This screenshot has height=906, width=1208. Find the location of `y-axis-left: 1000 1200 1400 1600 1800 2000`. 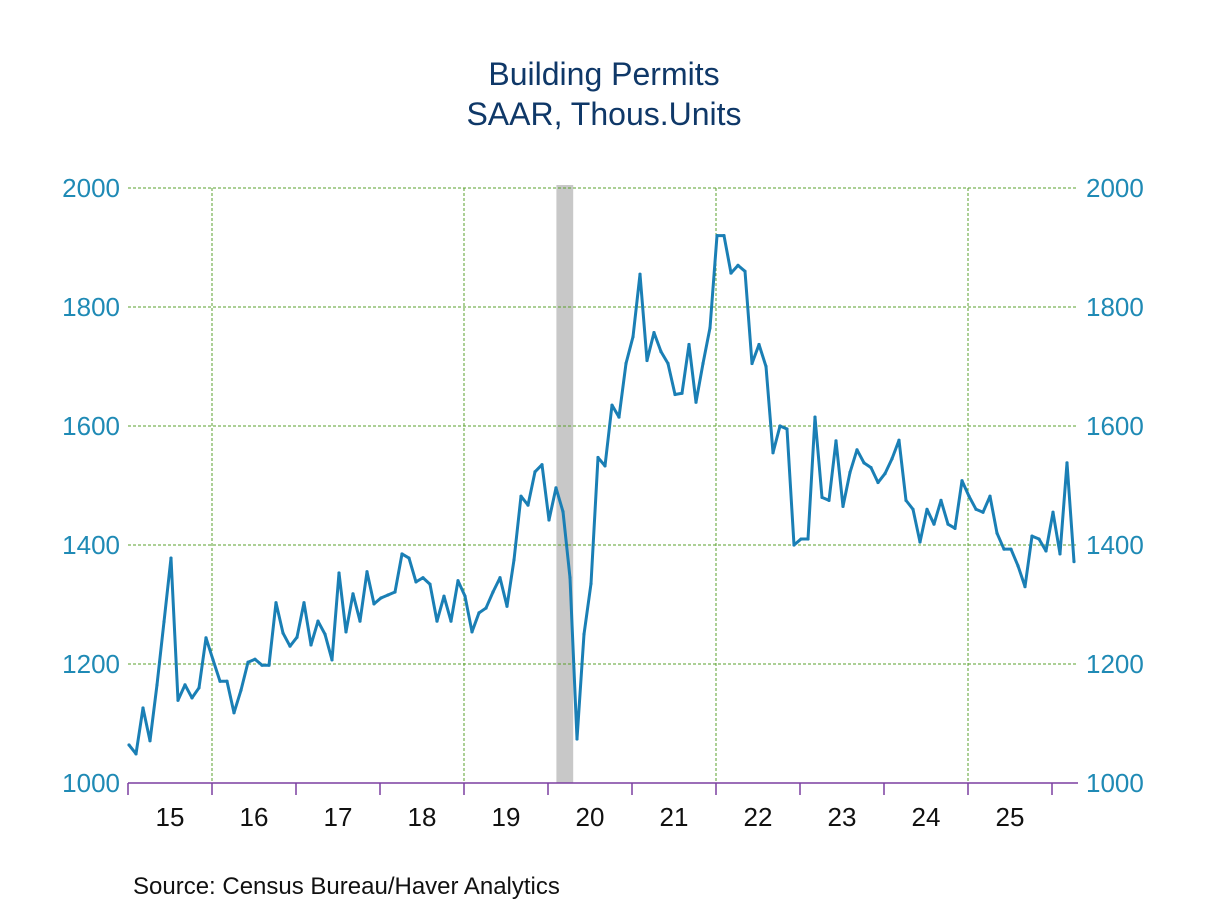

y-axis-left: 1000 1200 1400 1600 1800 2000 is located at coordinates (91, 485).